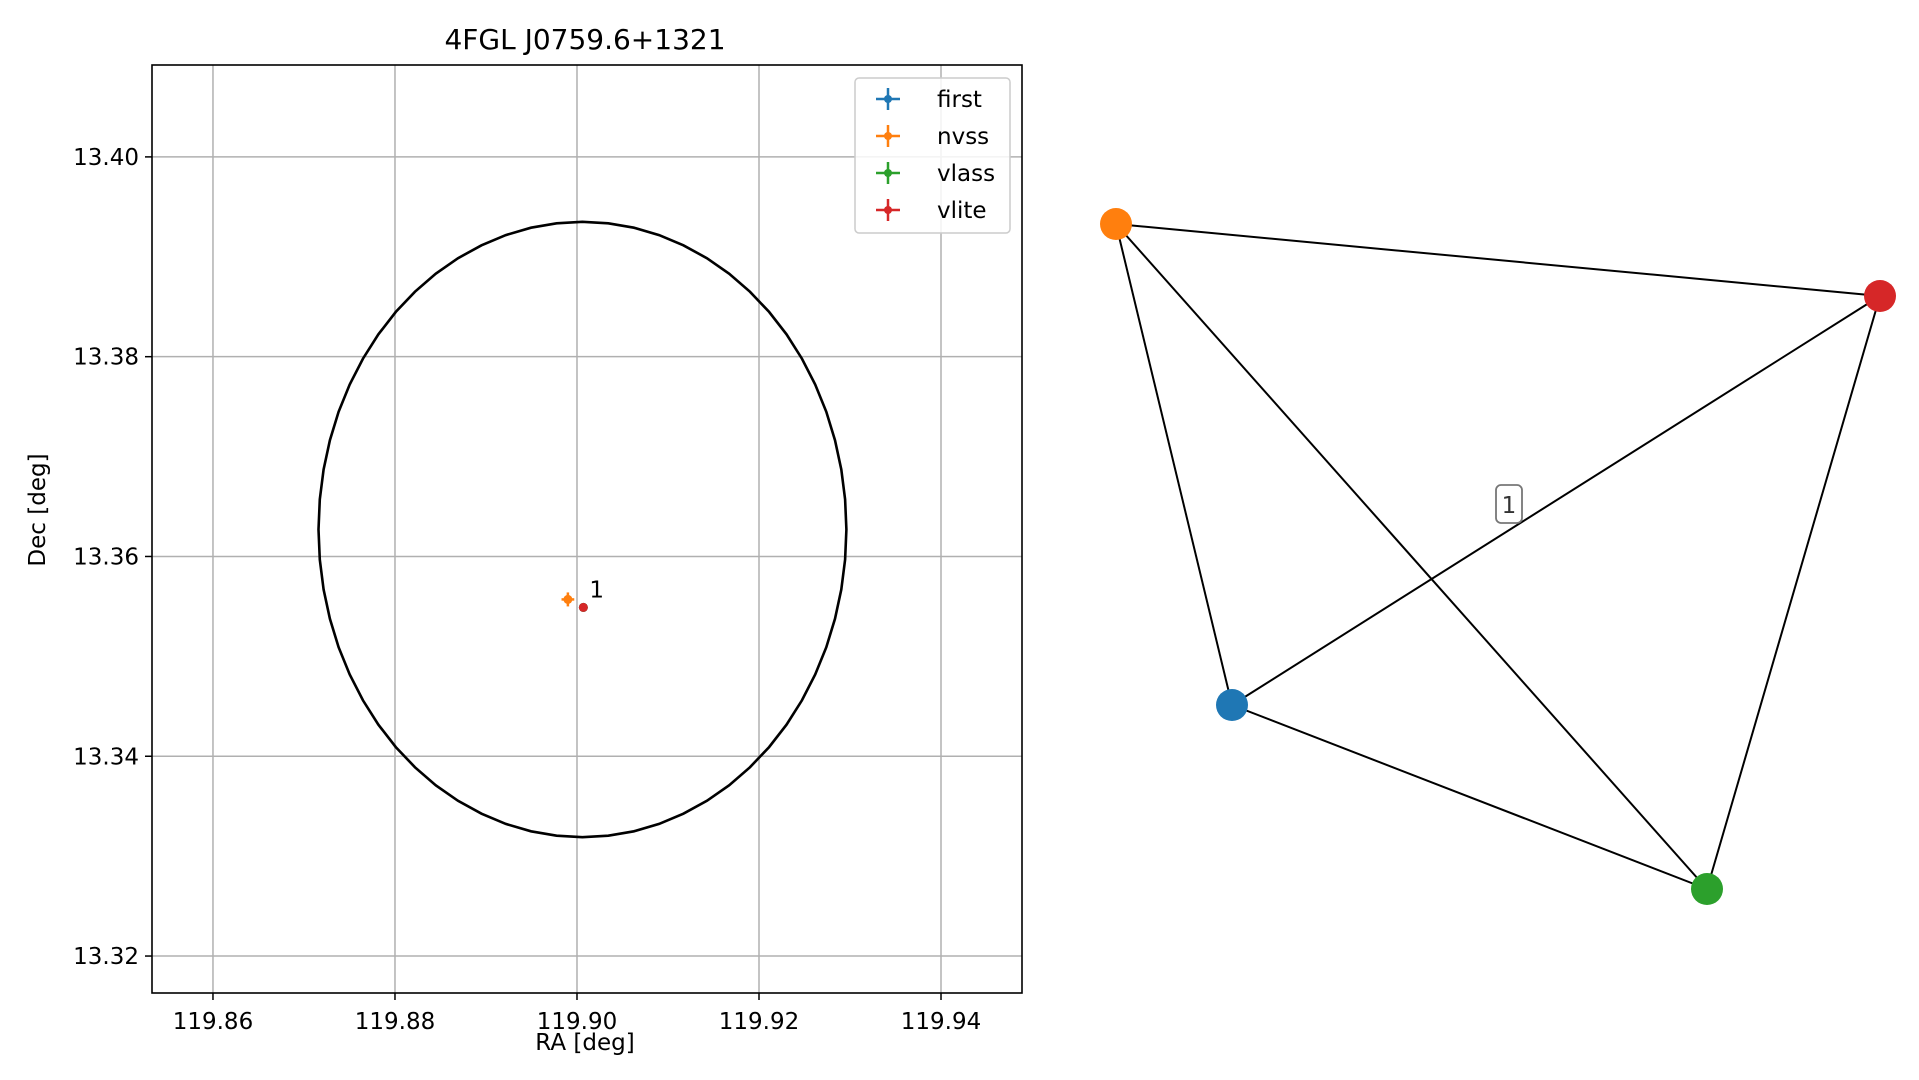 This screenshot has width=1919, height=1080. What do you see at coordinates (1707, 889) in the screenshot?
I see `node-vlass` at bounding box center [1707, 889].